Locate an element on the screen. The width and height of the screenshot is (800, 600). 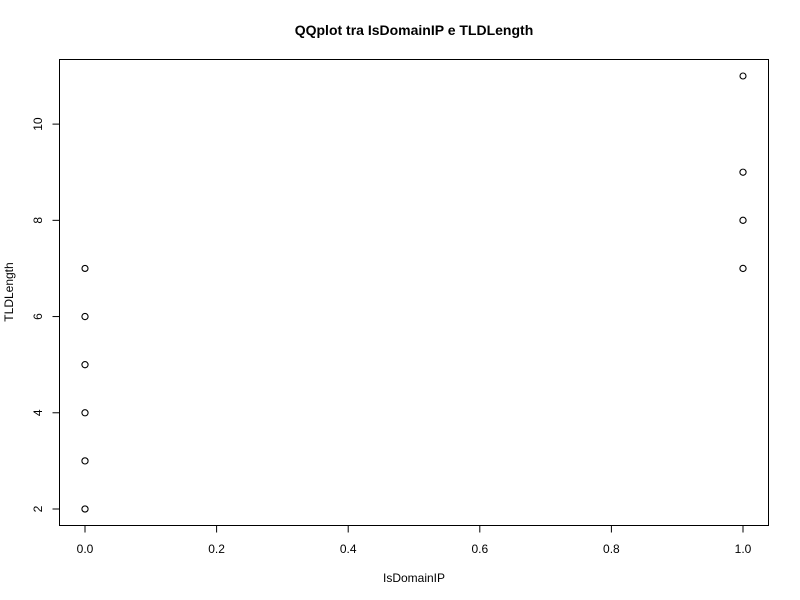
y-axis-label: TLDLength is located at coordinates (9, 291).